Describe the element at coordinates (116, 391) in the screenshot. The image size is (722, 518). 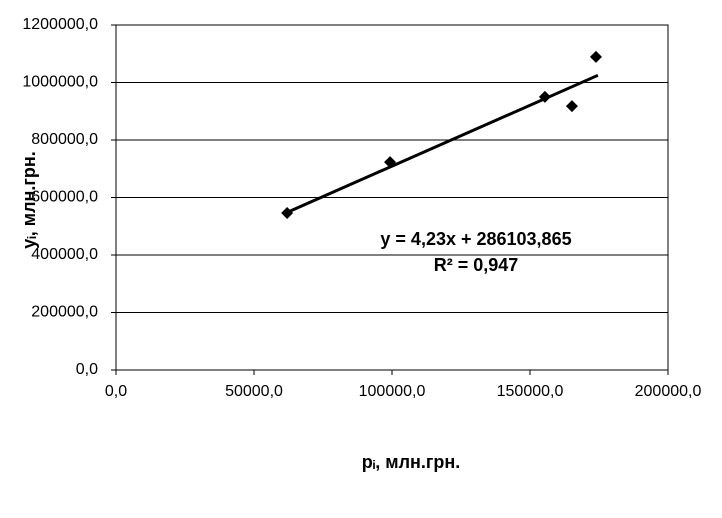
I see `x-tick-label: 0,0` at that location.